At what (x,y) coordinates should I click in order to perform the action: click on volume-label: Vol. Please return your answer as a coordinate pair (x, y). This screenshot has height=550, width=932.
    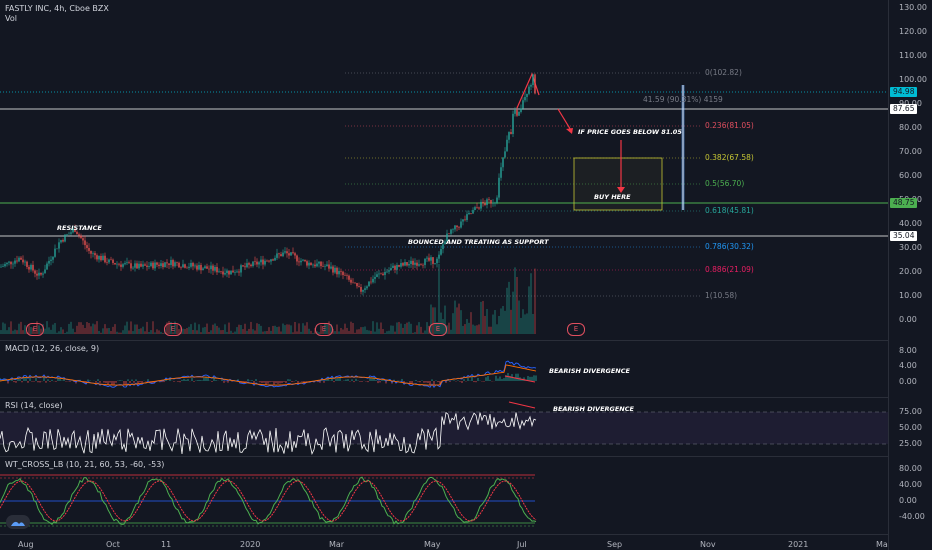
    Looking at the image, I should click on (11, 18).